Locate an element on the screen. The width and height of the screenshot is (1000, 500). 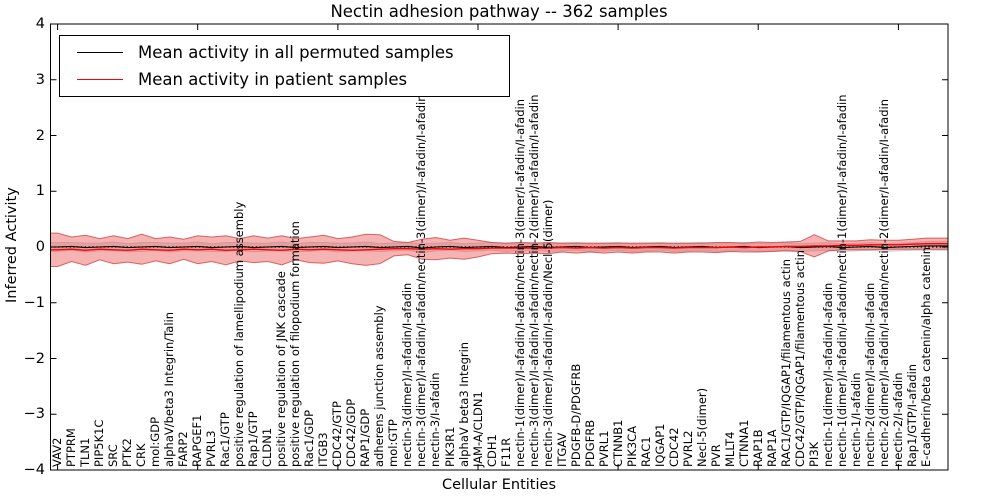
legend-entry-permuted: Mean activity in all permuted samples is located at coordinates (284, 52).